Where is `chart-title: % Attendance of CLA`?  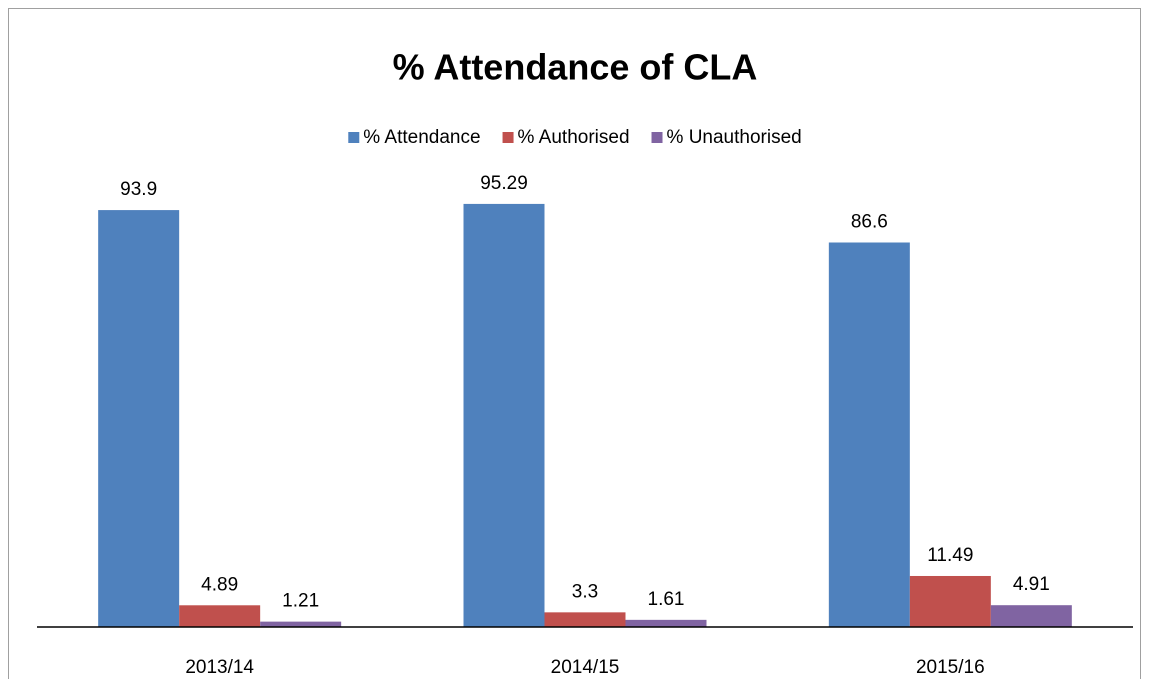 chart-title: % Attendance of CLA is located at coordinates (575, 67).